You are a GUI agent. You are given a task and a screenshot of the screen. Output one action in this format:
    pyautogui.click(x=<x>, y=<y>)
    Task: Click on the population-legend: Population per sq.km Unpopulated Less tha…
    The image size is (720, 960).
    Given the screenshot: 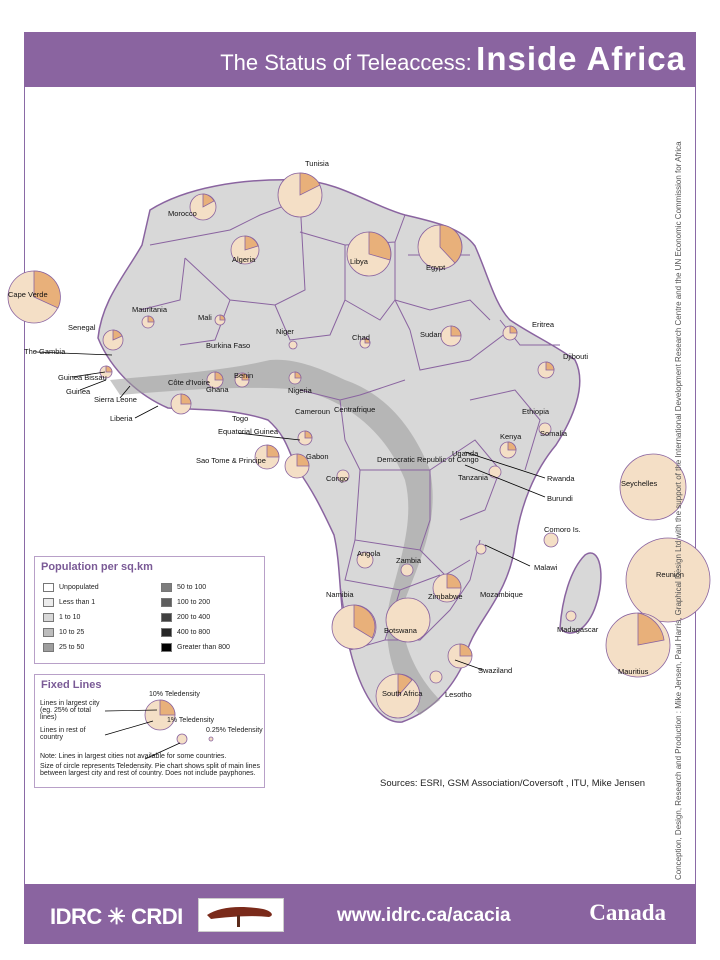 What is the action you would take?
    pyautogui.click(x=149, y=610)
    